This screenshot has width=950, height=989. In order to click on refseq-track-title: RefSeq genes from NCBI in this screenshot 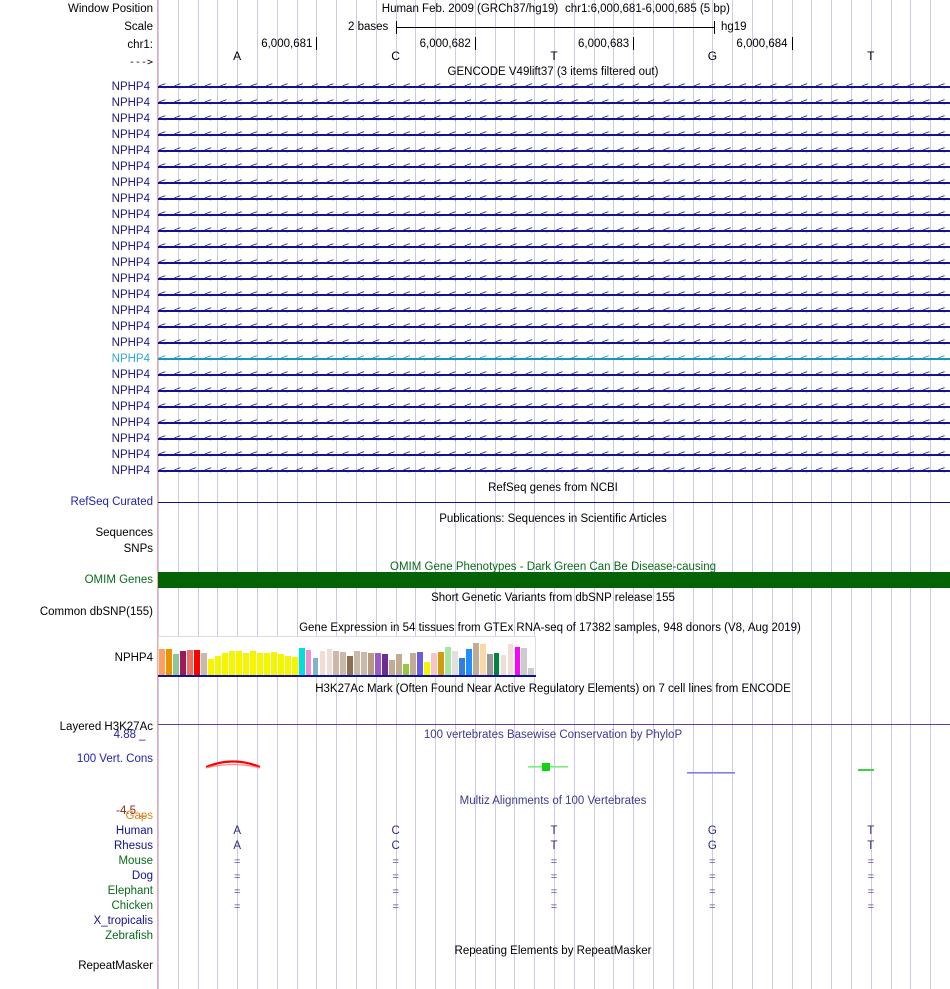, I will do `click(553, 488)`.